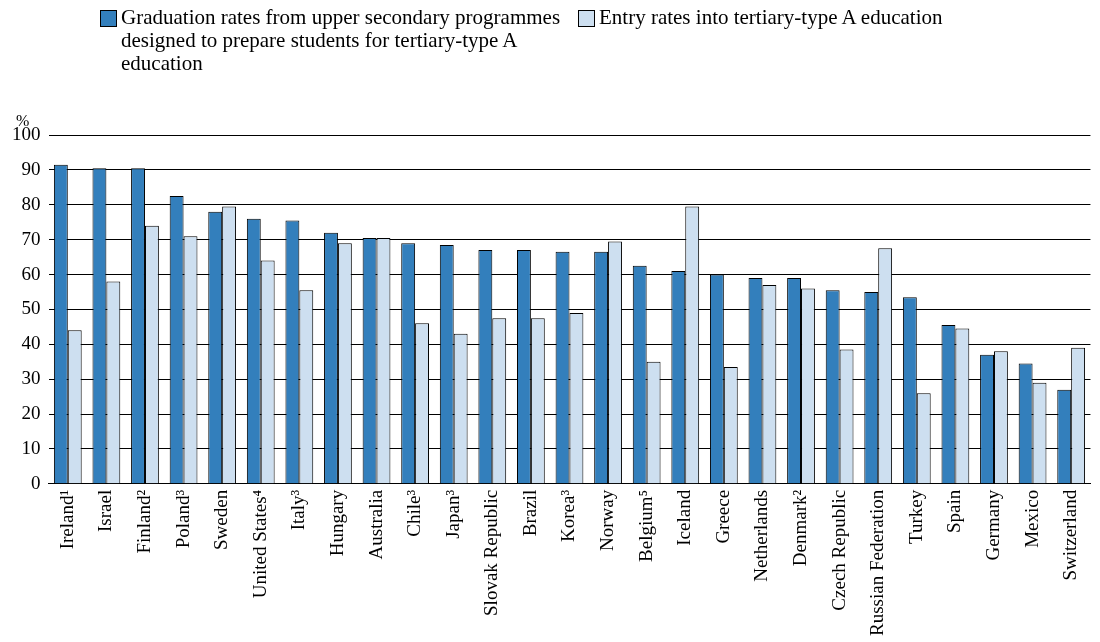 The image size is (1100, 642). I want to click on x-tick-label: Chile³, so click(414, 513).